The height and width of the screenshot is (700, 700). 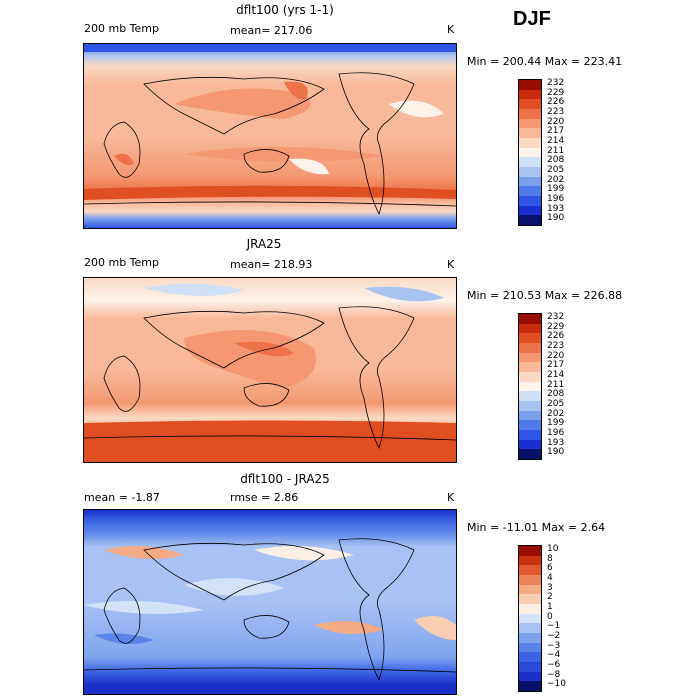 What do you see at coordinates (264, 497) in the screenshot?
I see `panel3-rmse: rmse = 2.86` at bounding box center [264, 497].